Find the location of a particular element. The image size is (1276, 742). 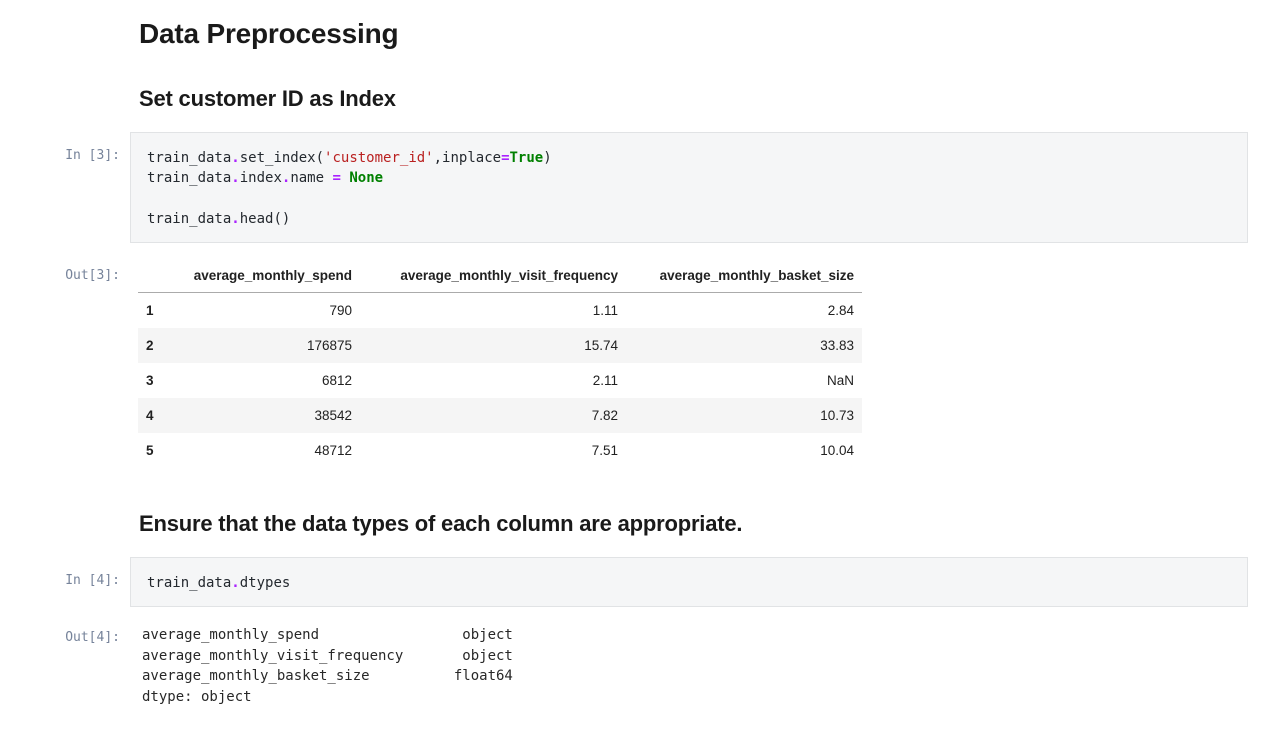

cell-value: 7.82 is located at coordinates (604, 416).